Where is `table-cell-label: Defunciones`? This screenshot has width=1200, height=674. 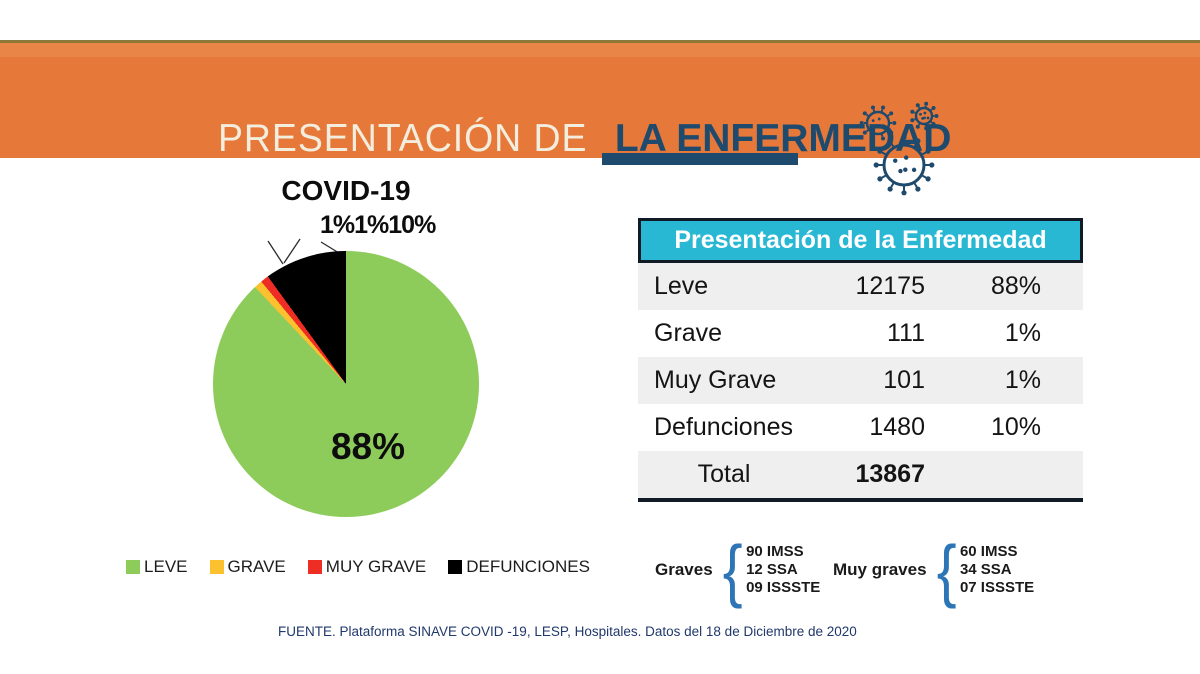
table-cell-label: Defunciones is located at coordinates (723, 427).